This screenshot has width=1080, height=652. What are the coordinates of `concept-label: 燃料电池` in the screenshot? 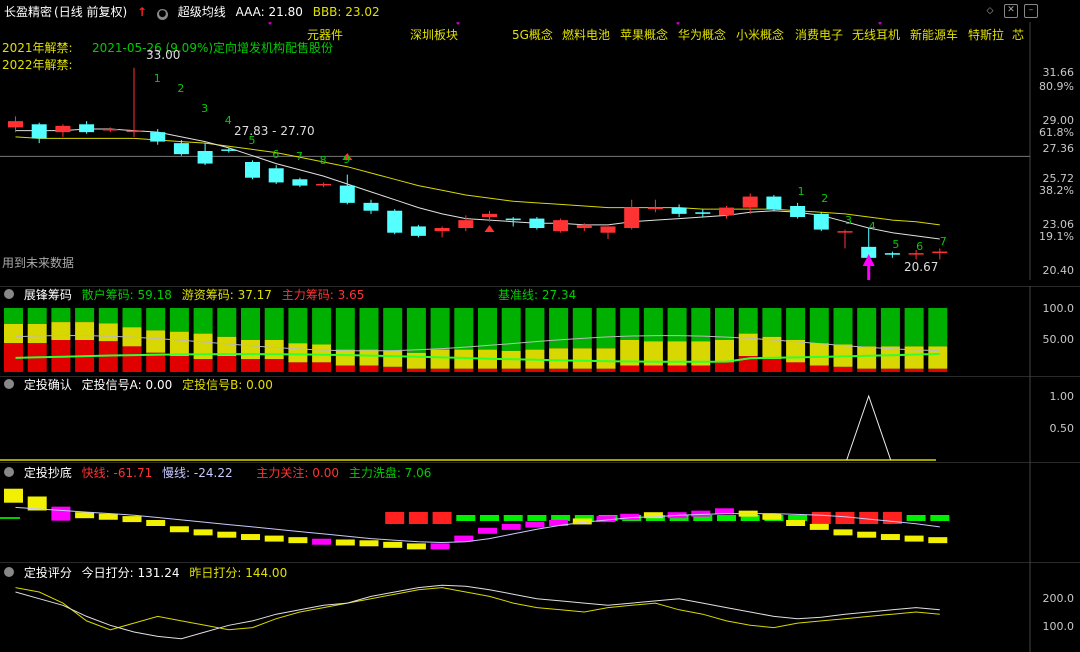 It's located at (586, 35).